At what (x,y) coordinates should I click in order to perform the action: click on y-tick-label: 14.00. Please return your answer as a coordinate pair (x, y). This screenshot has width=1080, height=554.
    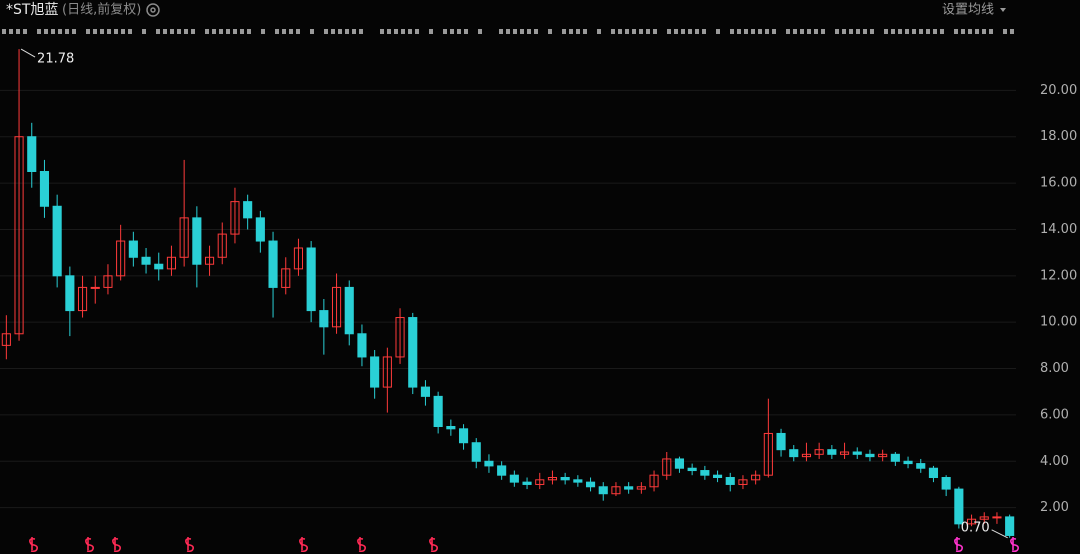
    Looking at the image, I should click on (1058, 229).